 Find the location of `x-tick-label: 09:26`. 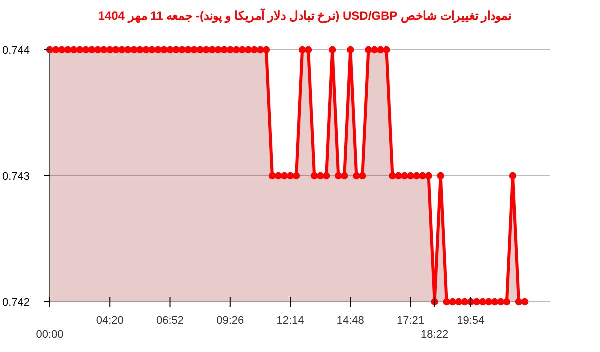

x-tick-label: 09:26 is located at coordinates (230, 321).